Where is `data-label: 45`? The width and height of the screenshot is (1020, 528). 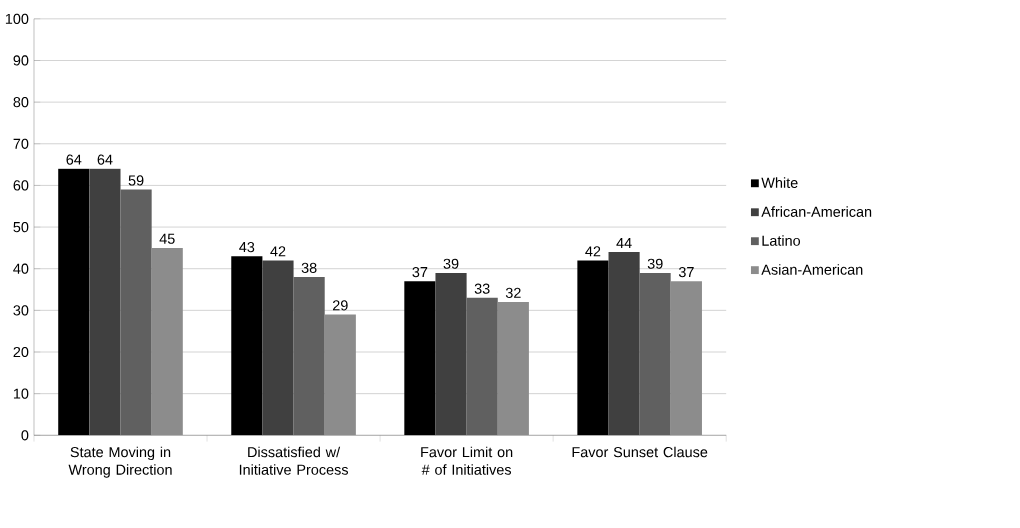 data-label: 45 is located at coordinates (167, 239).